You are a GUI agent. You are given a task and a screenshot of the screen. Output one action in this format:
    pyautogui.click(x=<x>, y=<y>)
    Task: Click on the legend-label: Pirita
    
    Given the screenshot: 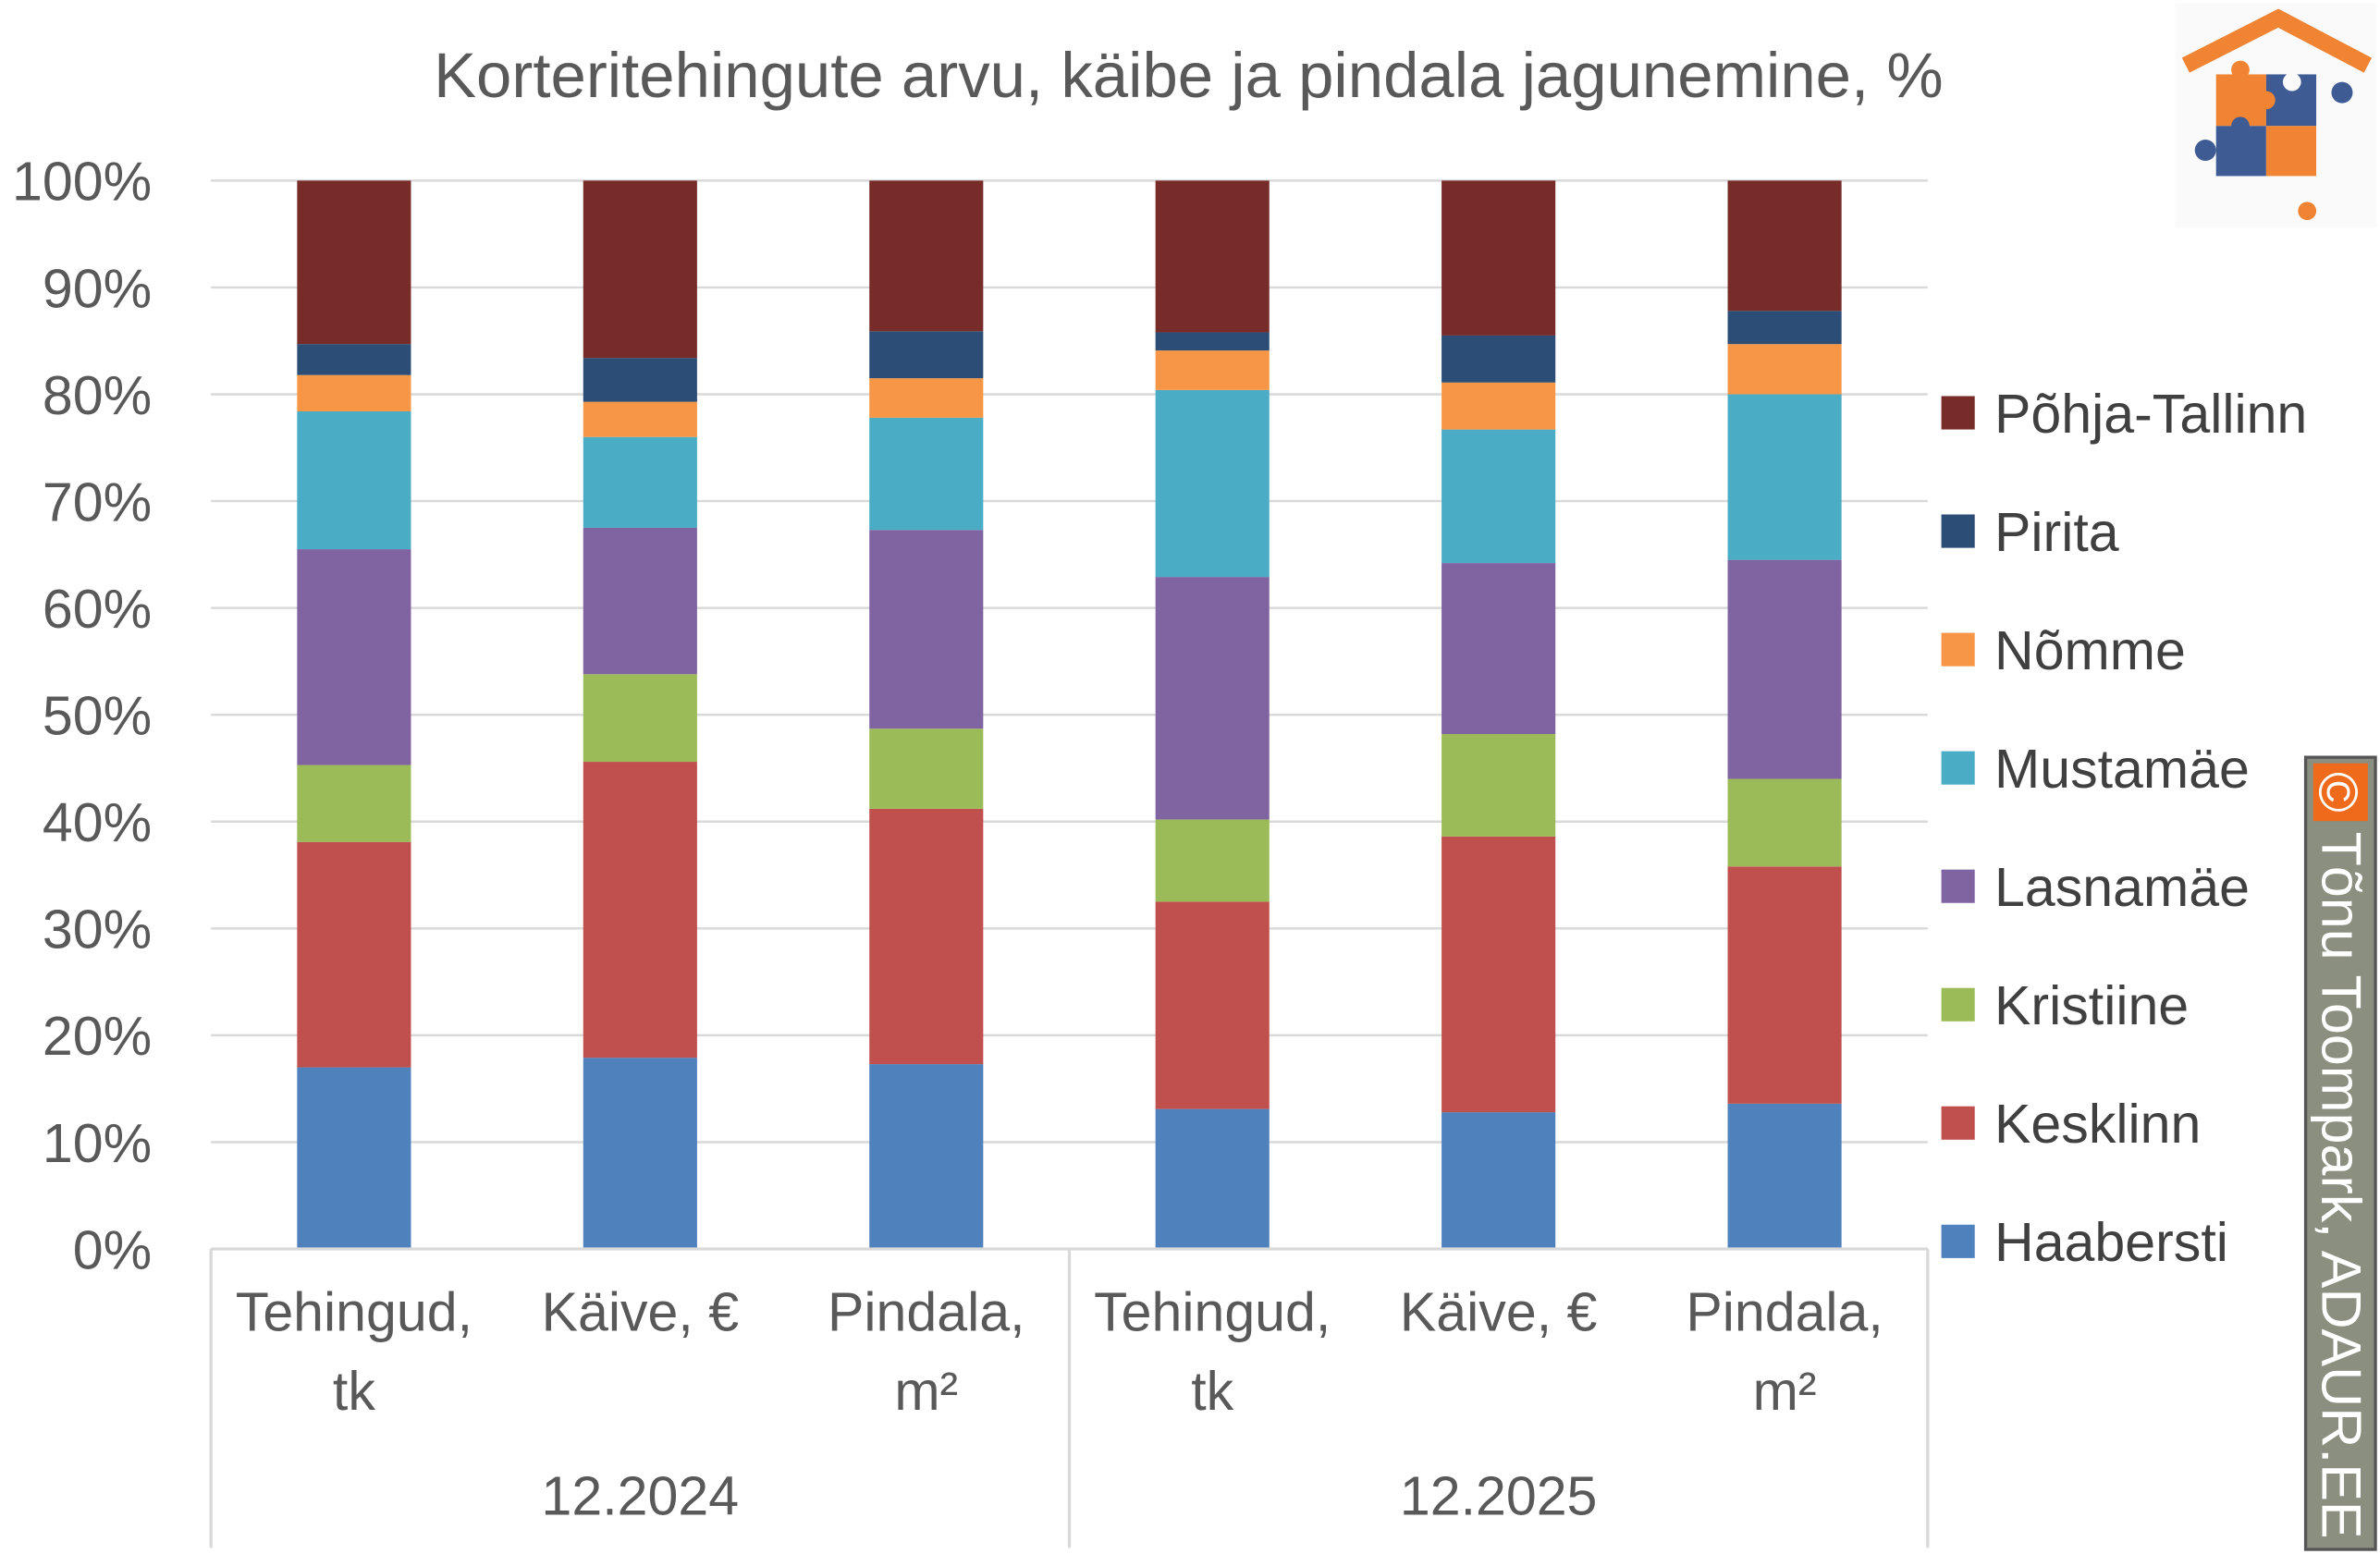 What is the action you would take?
    pyautogui.click(x=2056, y=532)
    